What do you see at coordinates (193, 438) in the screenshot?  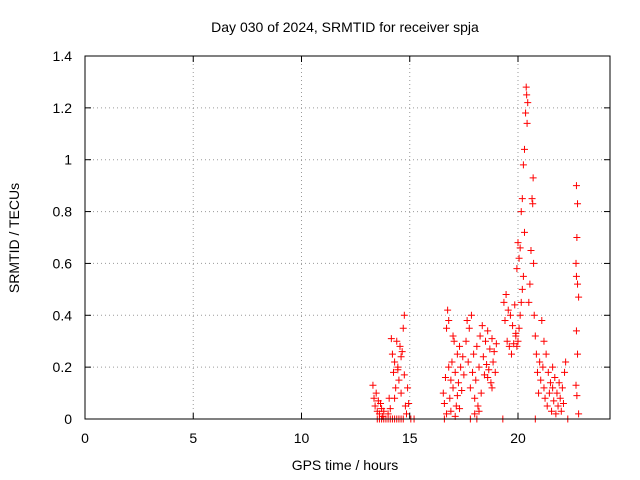 I see `x-tick-label: 5` at bounding box center [193, 438].